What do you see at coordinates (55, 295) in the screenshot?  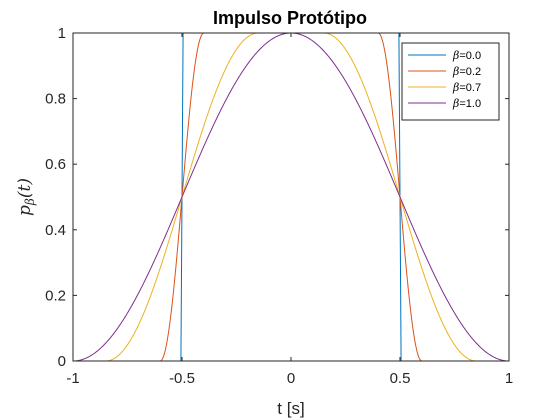 I see `y-tick-label: 0.2` at bounding box center [55, 295].